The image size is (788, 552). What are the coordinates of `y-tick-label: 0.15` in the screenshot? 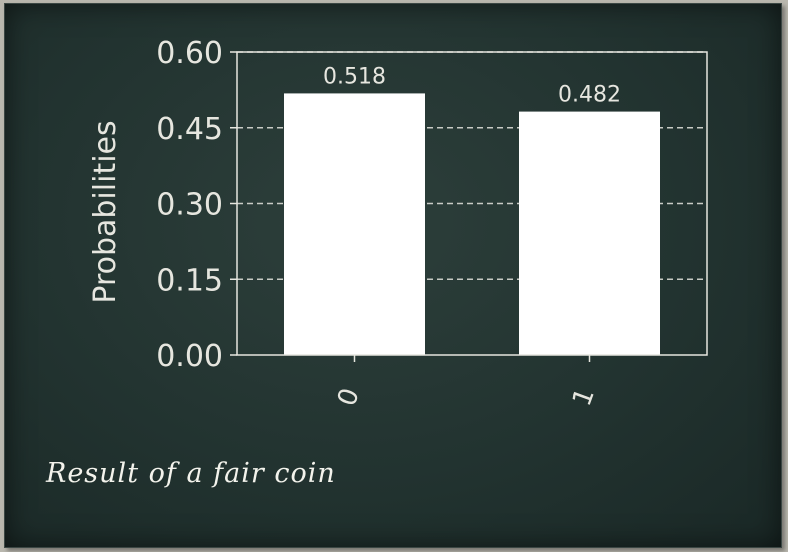 It's located at (189, 280).